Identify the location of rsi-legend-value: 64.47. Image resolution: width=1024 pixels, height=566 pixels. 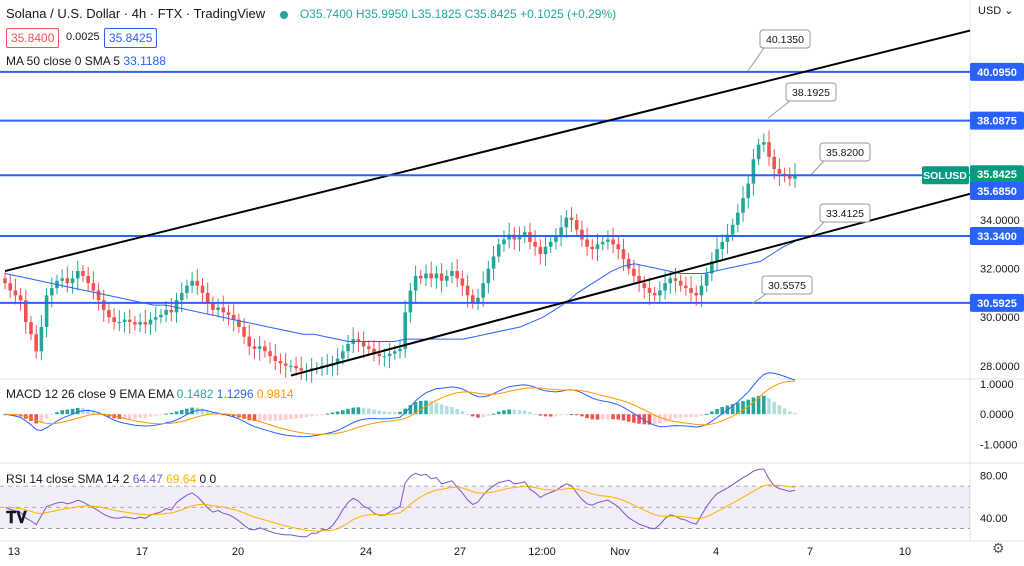
(147, 479).